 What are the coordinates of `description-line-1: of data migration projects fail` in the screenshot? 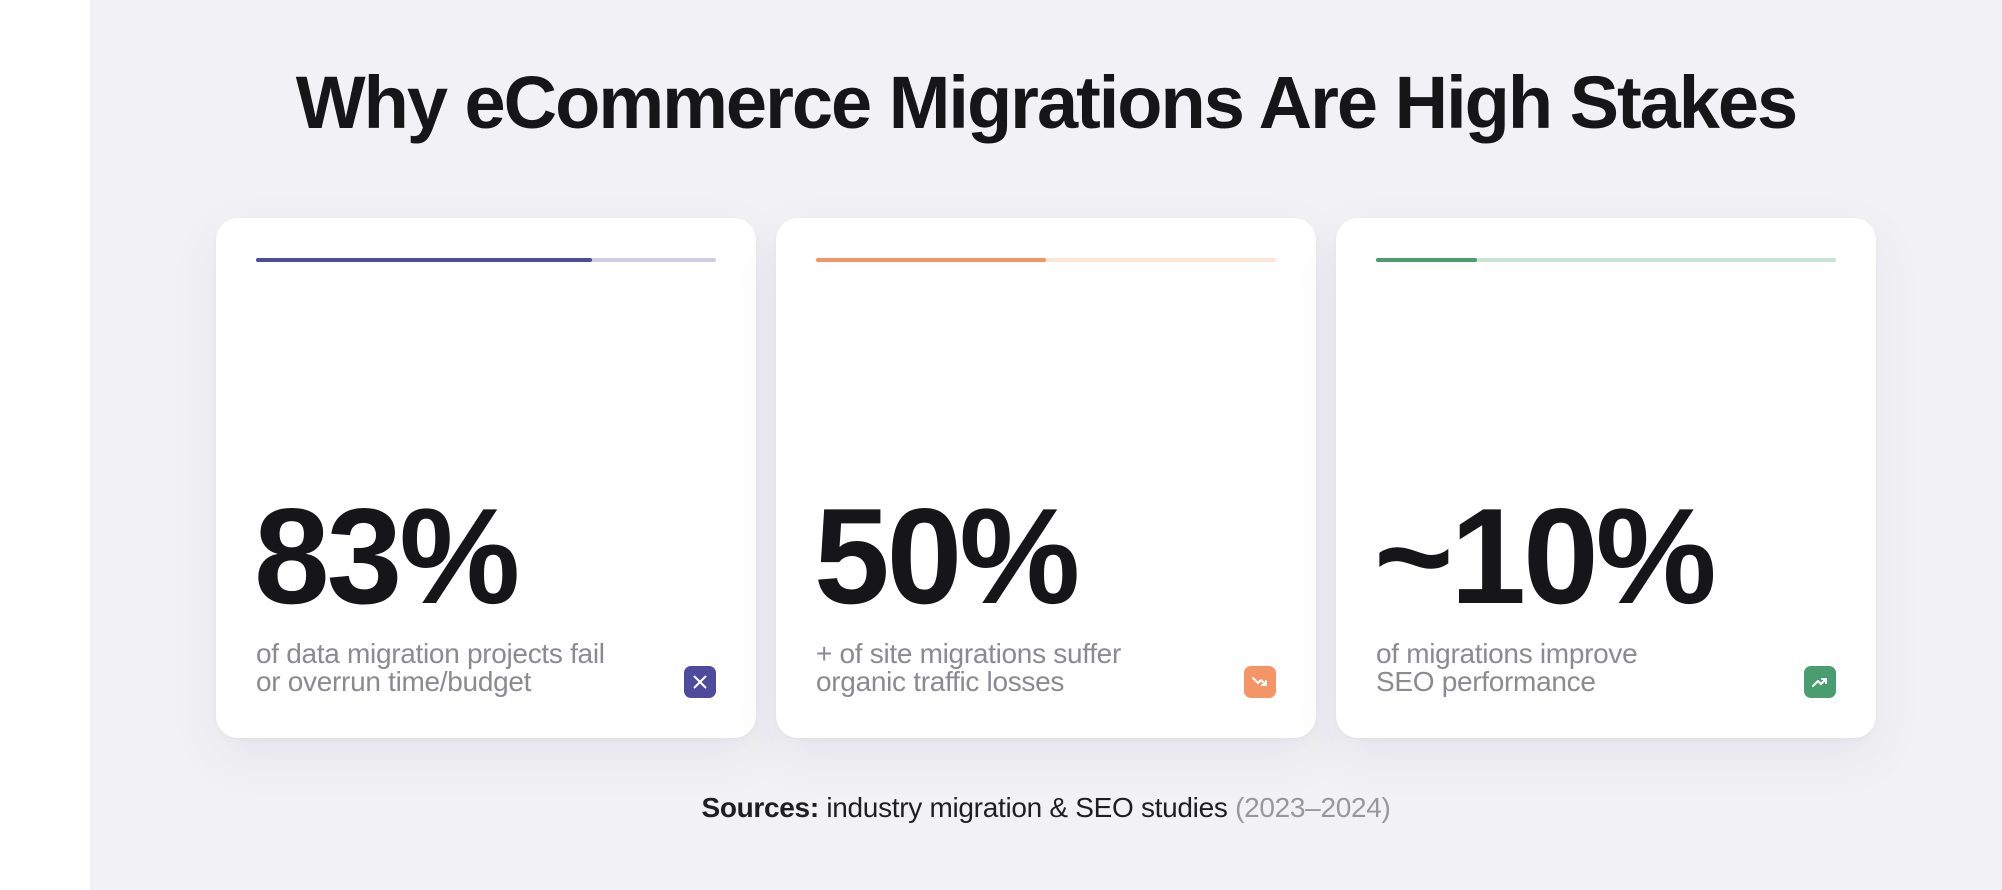 It's located at (430, 653).